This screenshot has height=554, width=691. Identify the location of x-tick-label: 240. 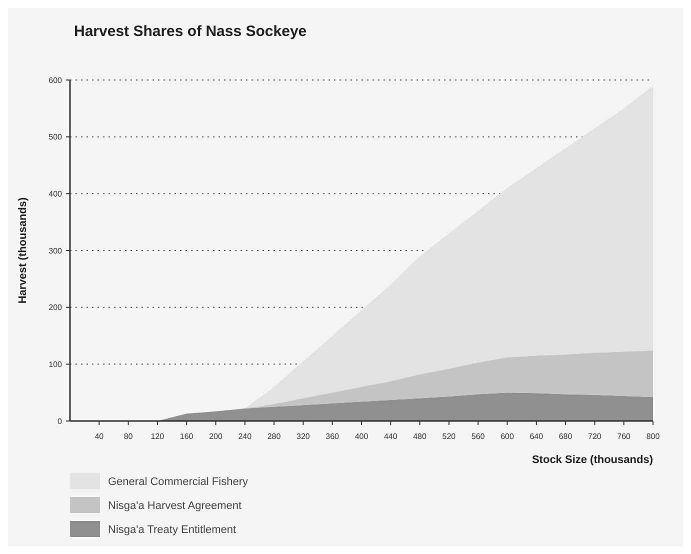
(245, 436).